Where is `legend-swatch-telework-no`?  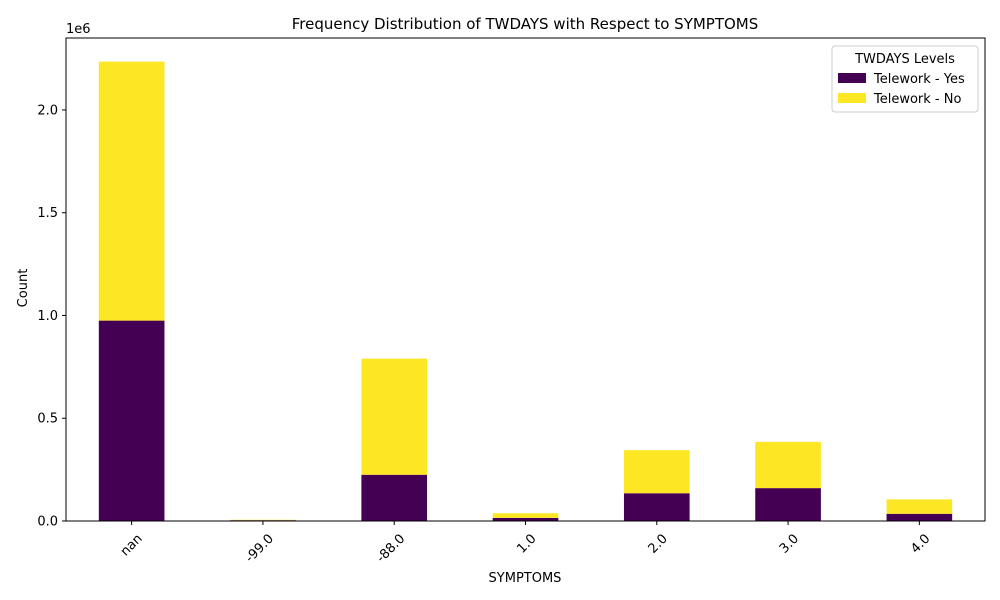 legend-swatch-telework-no is located at coordinates (852, 98).